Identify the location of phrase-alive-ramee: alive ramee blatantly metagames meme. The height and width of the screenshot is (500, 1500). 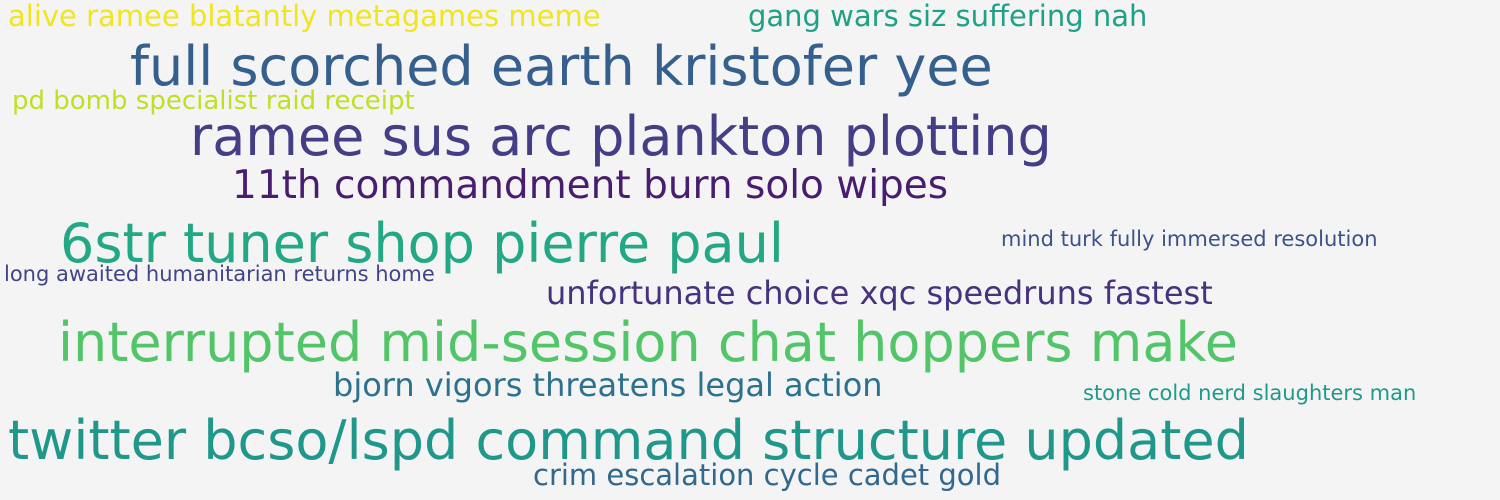
(304, 16).